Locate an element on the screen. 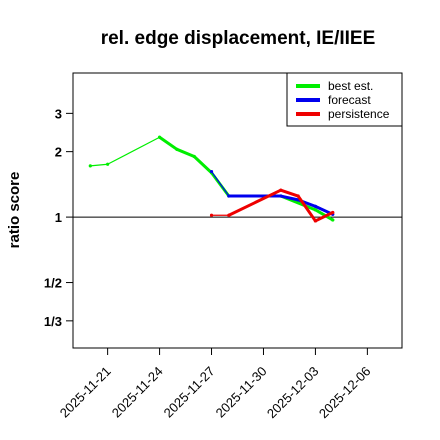 This screenshot has width=440, height=440. legend-label: forecast is located at coordinates (349, 100).